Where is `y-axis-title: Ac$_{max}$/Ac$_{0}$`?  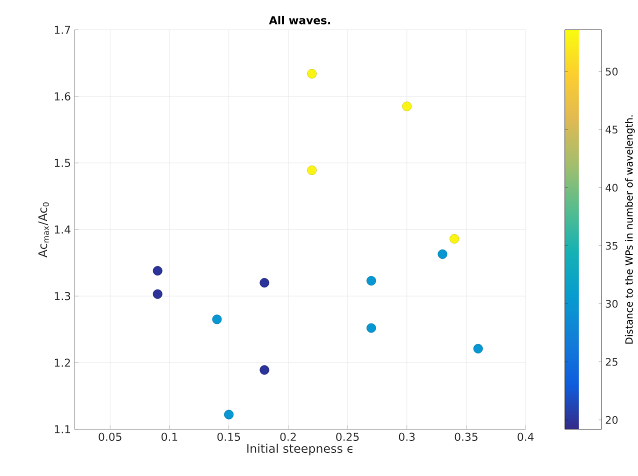 y-axis-title: Ac$_{max}$/Ac$_{0}$ is located at coordinates (43, 230).